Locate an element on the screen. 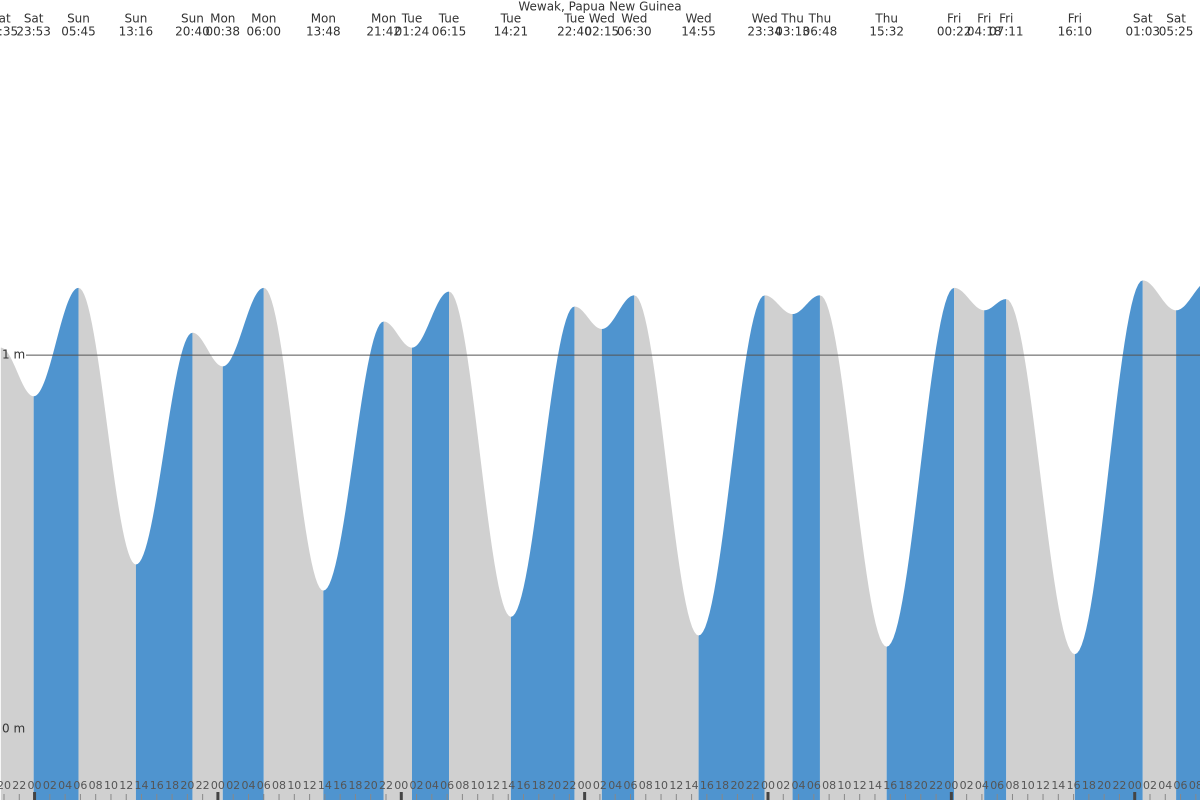 Image resolution: width=1200 pixels, height=800 pixels. extreme-time: 13:16 is located at coordinates (136, 32).